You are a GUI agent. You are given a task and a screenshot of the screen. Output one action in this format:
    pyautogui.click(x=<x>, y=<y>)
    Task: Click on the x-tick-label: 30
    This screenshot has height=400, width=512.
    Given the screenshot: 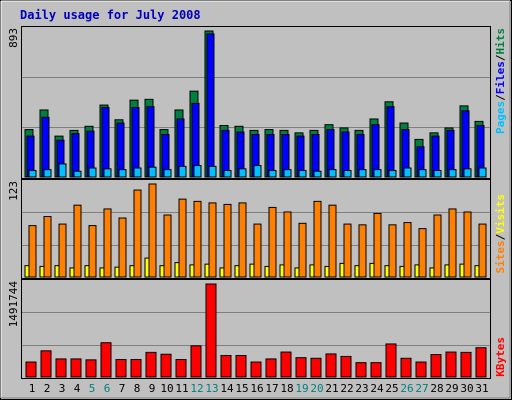 What is the action you would take?
    pyautogui.click(x=466, y=388)
    